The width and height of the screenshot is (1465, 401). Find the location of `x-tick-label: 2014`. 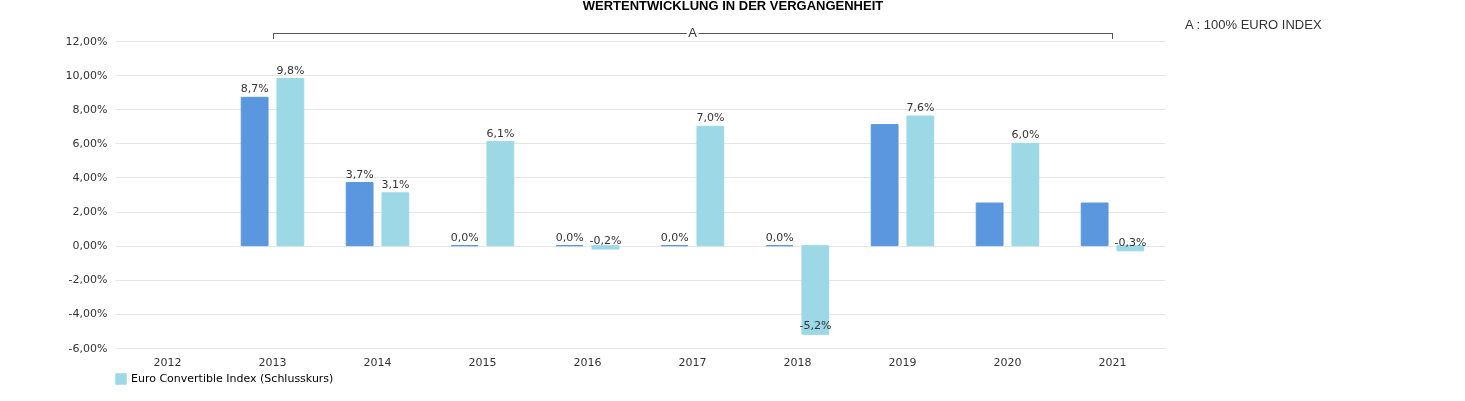

x-tick-label: 2014 is located at coordinates (377, 362).